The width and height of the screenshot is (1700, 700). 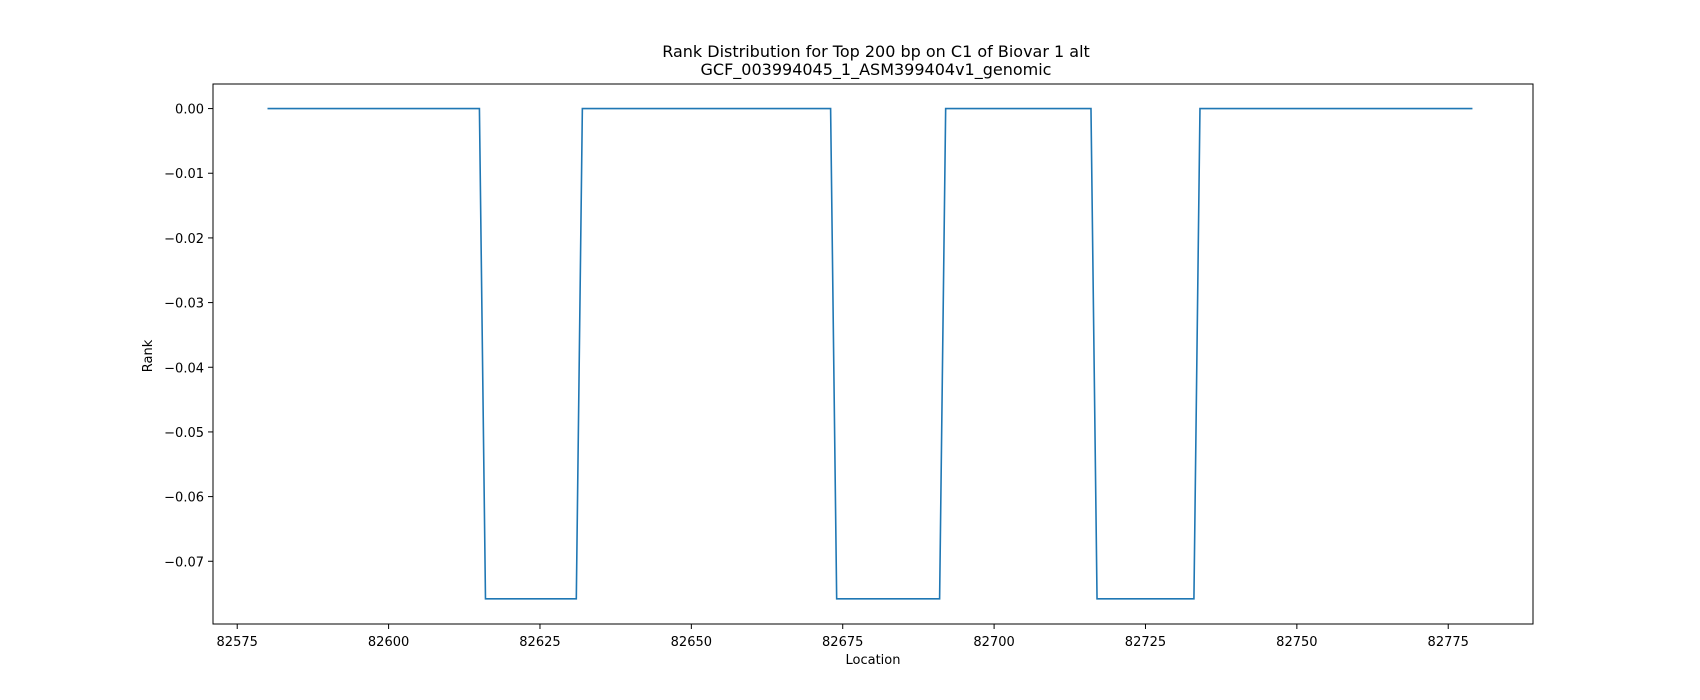 I want to click on y-tick-label: −0.03, so click(x=184, y=304).